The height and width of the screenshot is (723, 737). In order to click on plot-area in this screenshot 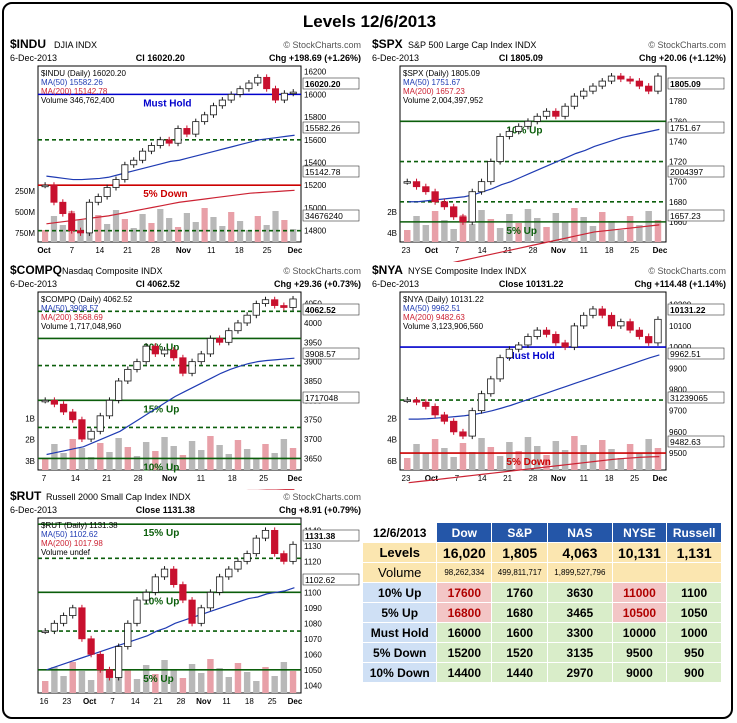, I will do `click(533, 154)`.